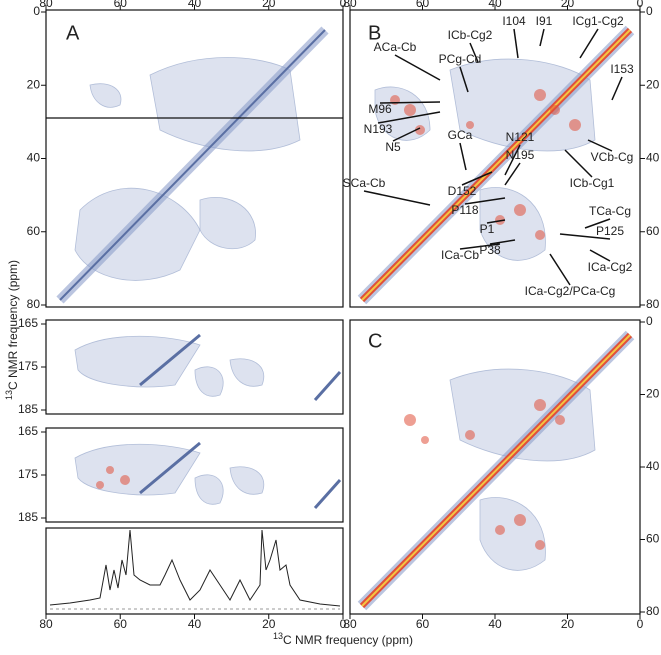 Image resolution: width=661 pixels, height=655 pixels. I want to click on panel-label: C, so click(375, 341).